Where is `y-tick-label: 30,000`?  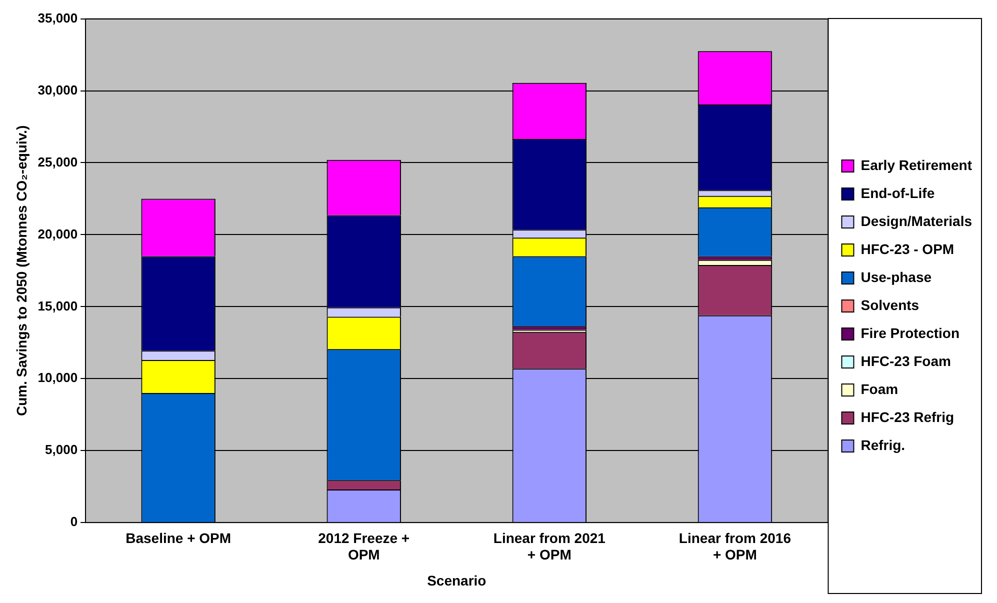
y-tick-label: 30,000 is located at coordinates (58, 90).